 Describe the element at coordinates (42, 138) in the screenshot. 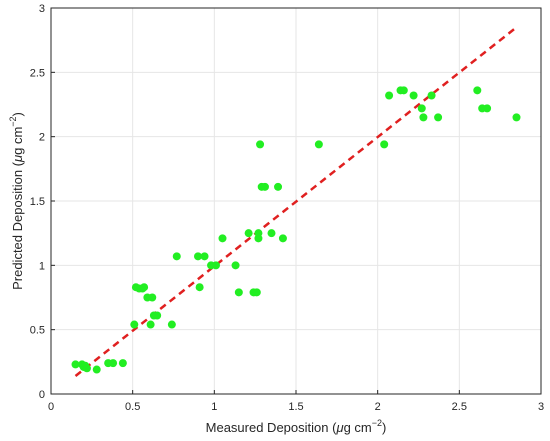

I see `y-tick-label: 2` at that location.